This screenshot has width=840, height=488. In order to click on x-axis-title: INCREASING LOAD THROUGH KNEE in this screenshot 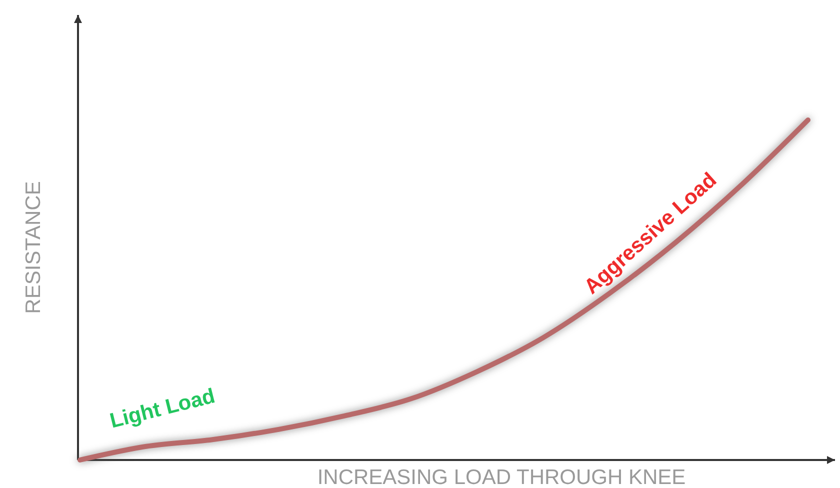, I will do `click(501, 477)`.